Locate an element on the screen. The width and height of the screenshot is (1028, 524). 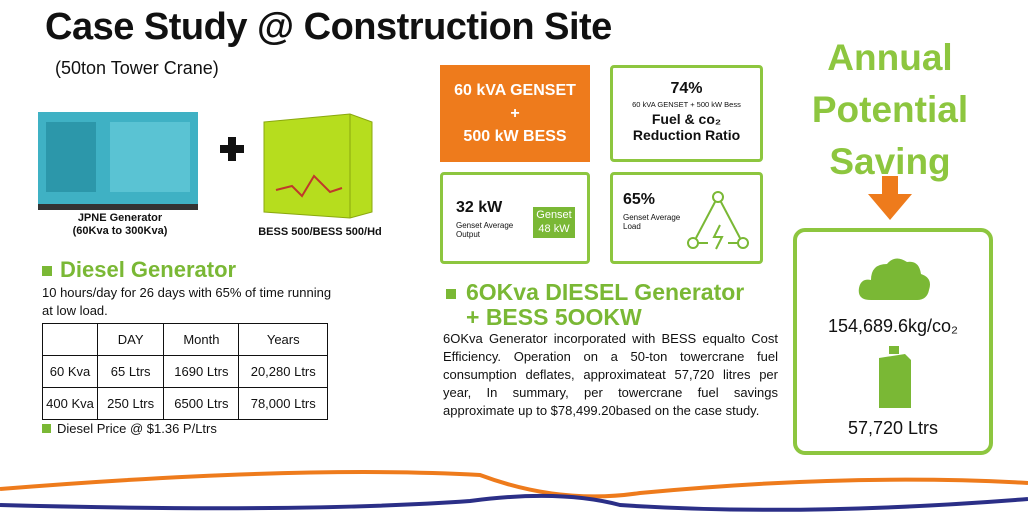
output-badge: Genset 48 kW is located at coordinates (554, 222).